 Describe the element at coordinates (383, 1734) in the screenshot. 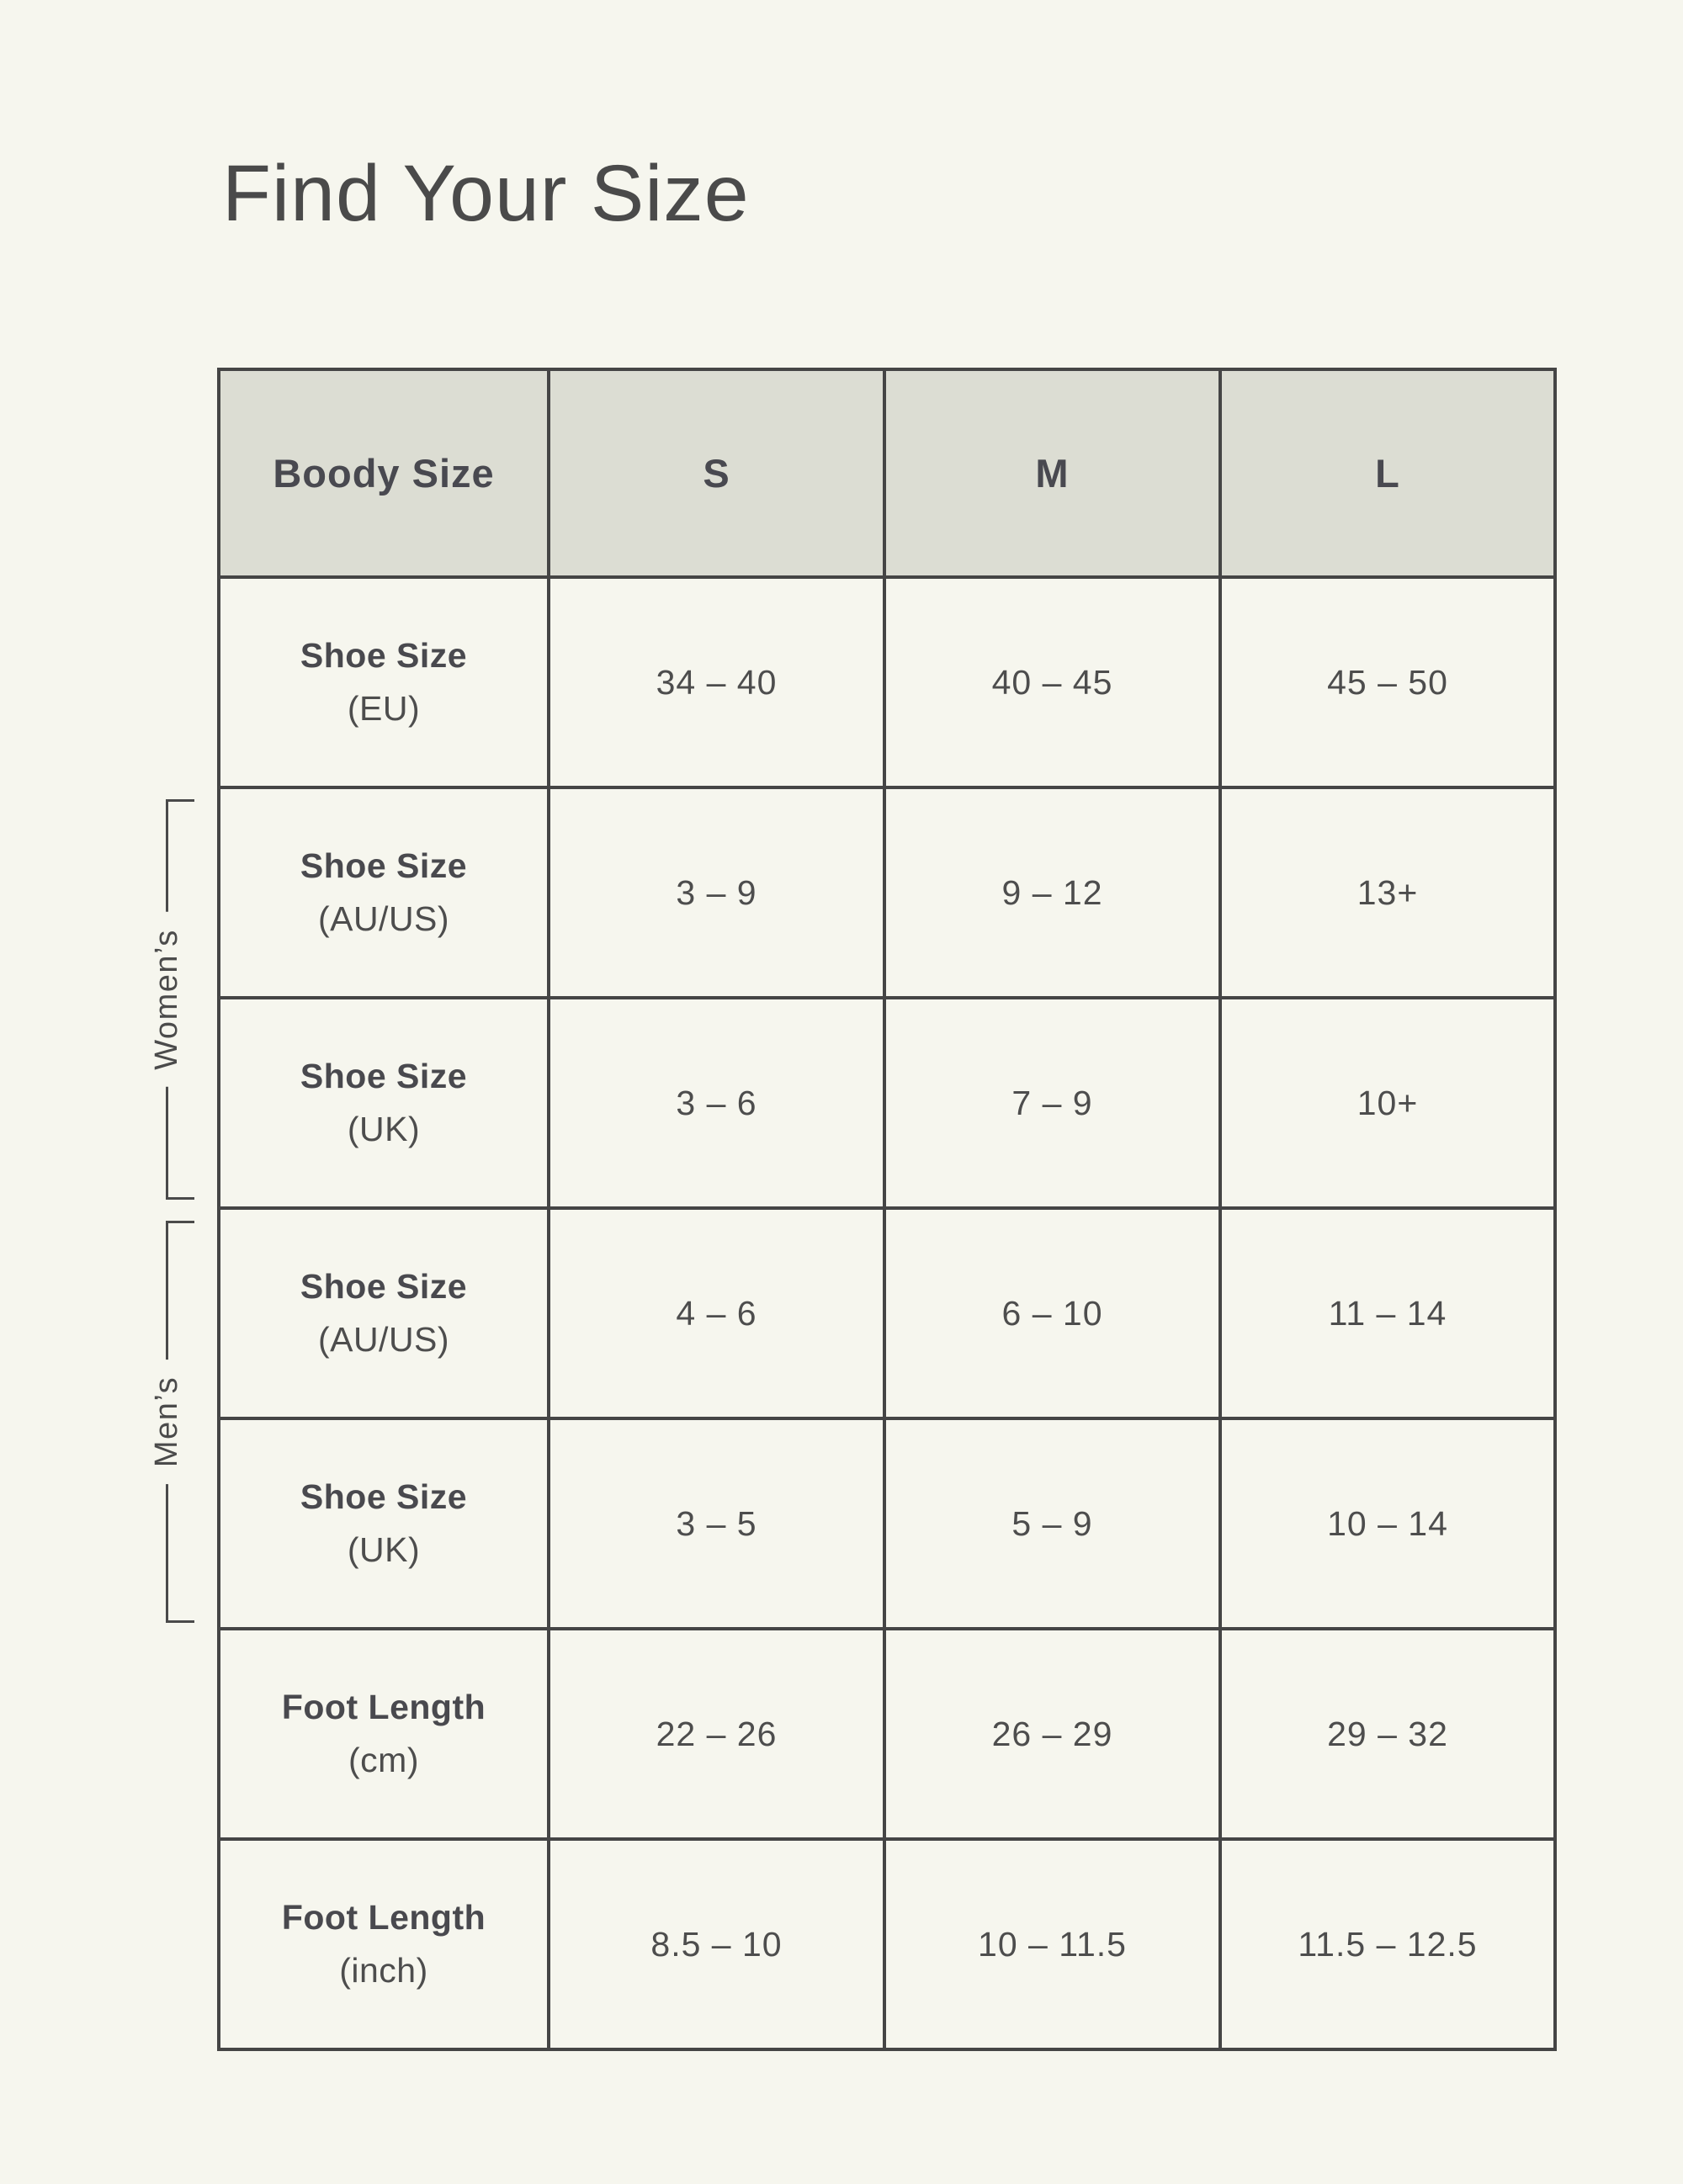

I see `row-label: Foot Length (cm)` at that location.